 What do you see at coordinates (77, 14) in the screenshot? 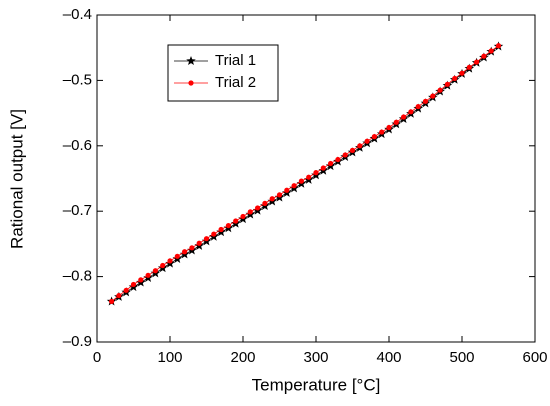
I see `y-tick-label: –0.4` at bounding box center [77, 14].